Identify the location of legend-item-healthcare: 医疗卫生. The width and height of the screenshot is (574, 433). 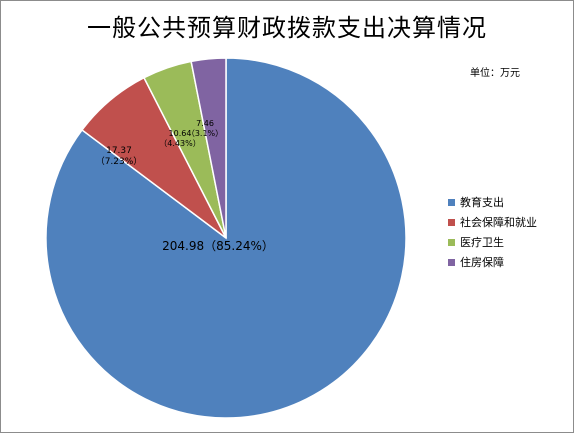
(492, 242).